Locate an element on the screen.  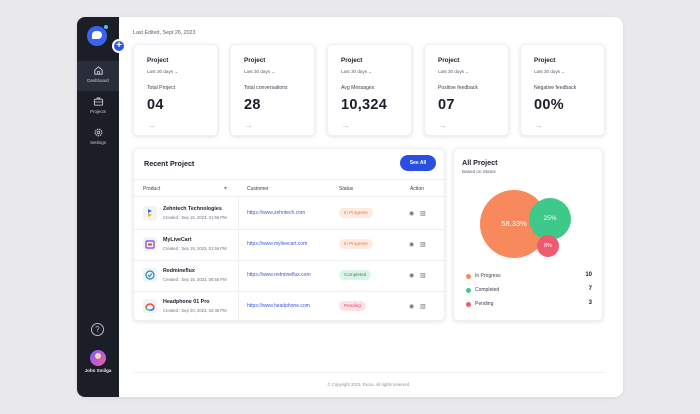
user-name: John Smilga is located at coordinates (98, 370).